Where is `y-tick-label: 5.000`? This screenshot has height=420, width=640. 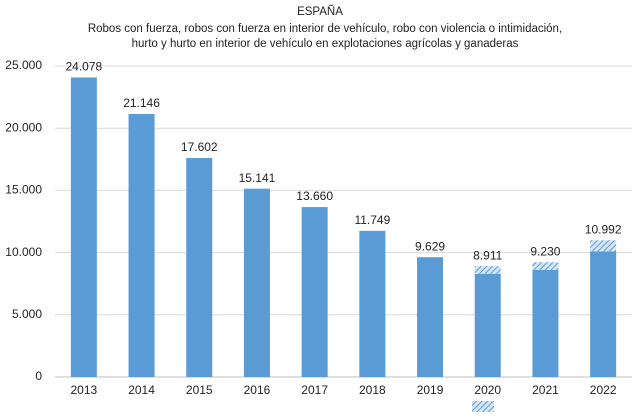
y-tick-label: 5.000 is located at coordinates (27, 314).